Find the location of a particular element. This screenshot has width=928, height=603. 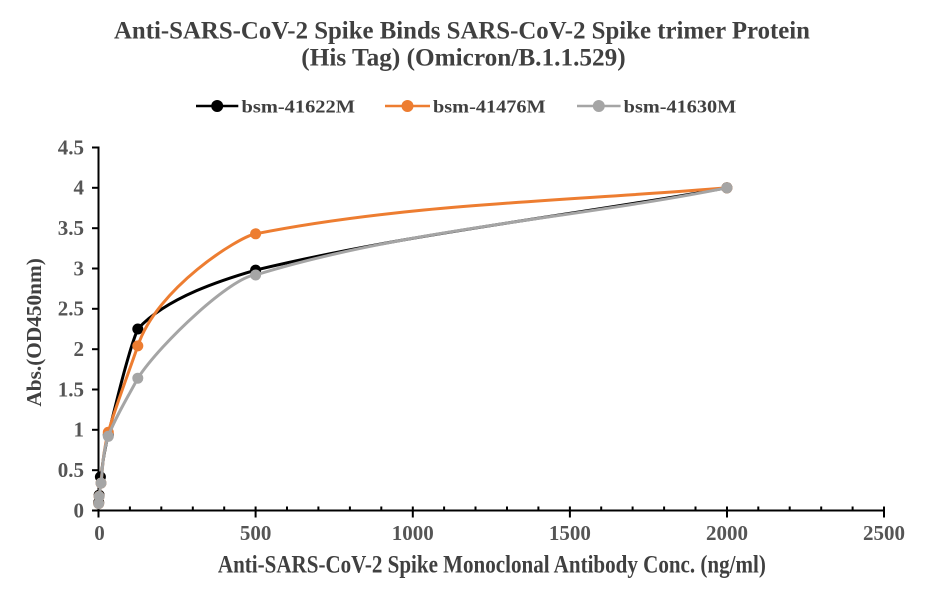

svg-text: 1000 is located at coordinates (413, 533).